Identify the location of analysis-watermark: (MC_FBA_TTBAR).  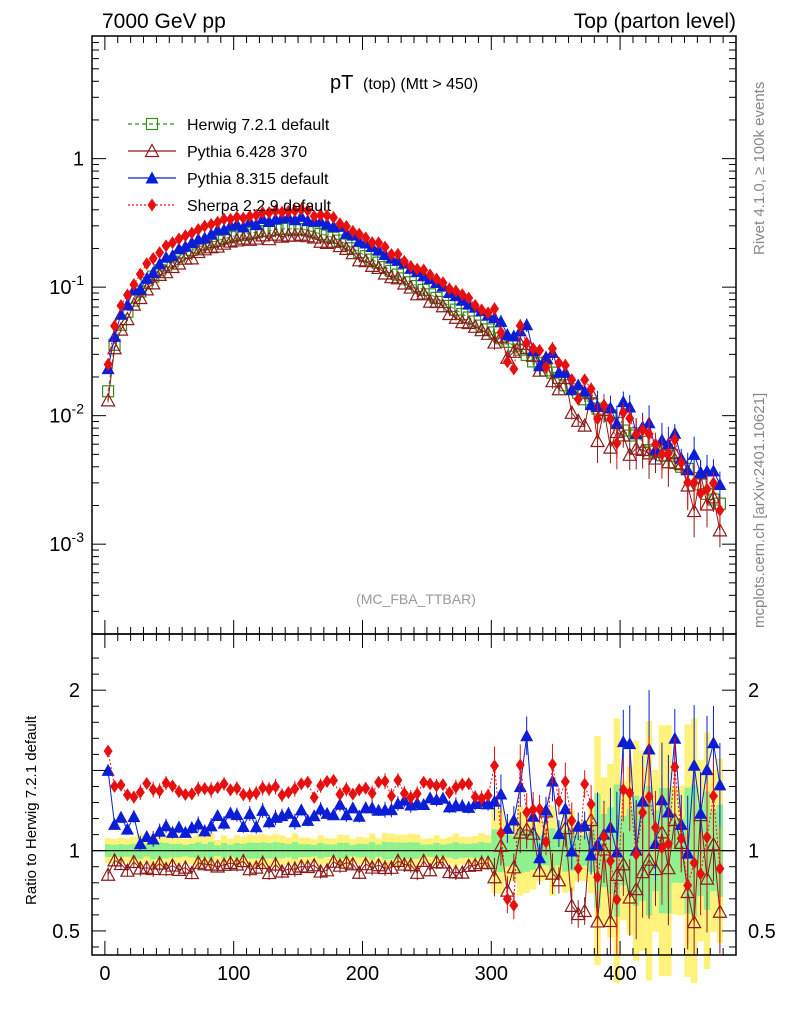
(416, 599).